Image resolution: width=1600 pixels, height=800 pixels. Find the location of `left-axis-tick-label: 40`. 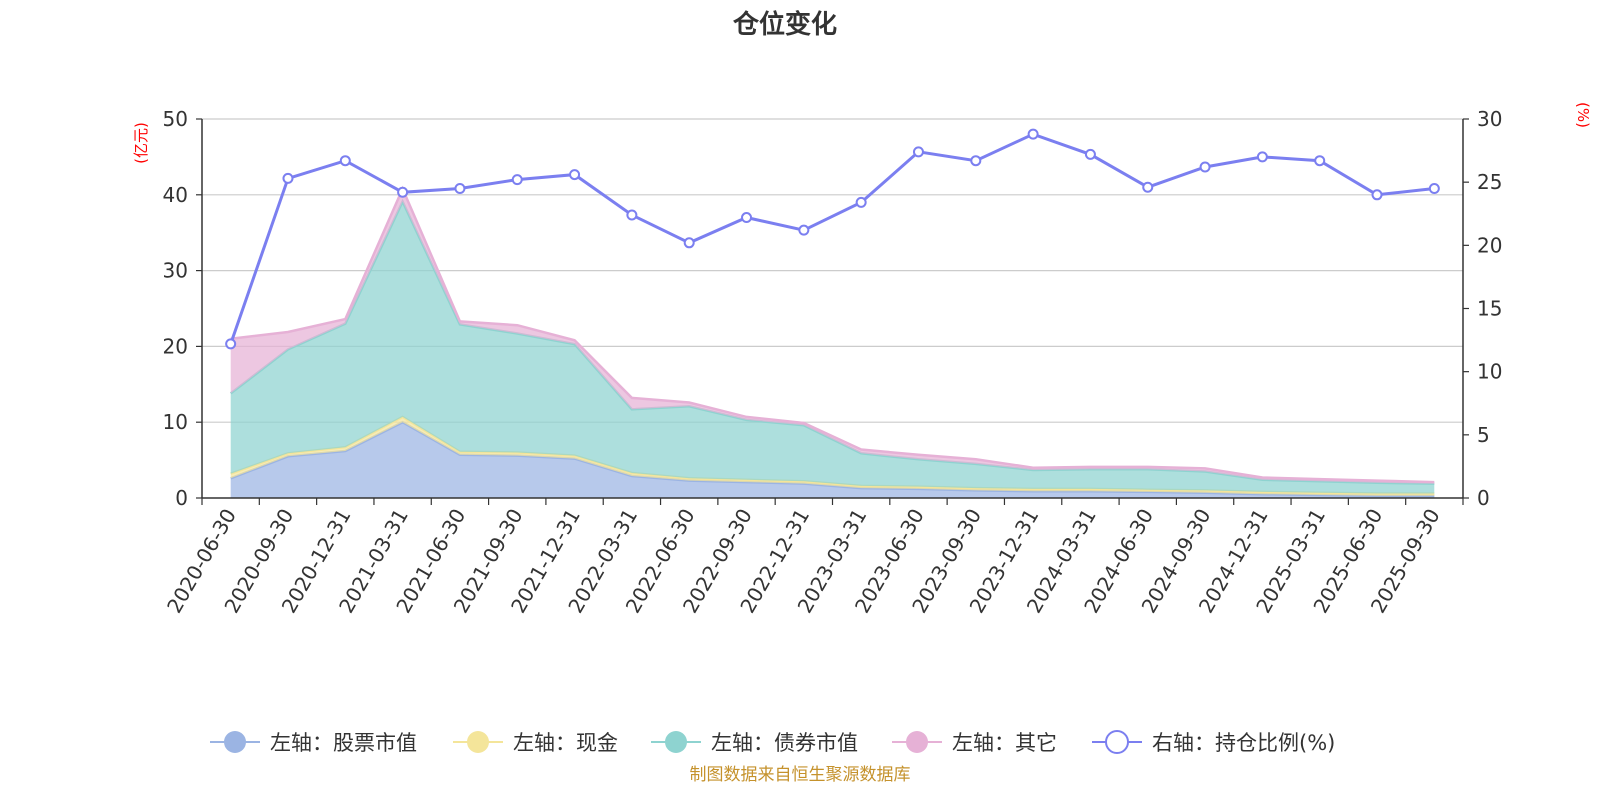

left-axis-tick-label: 40 is located at coordinates (175, 195).